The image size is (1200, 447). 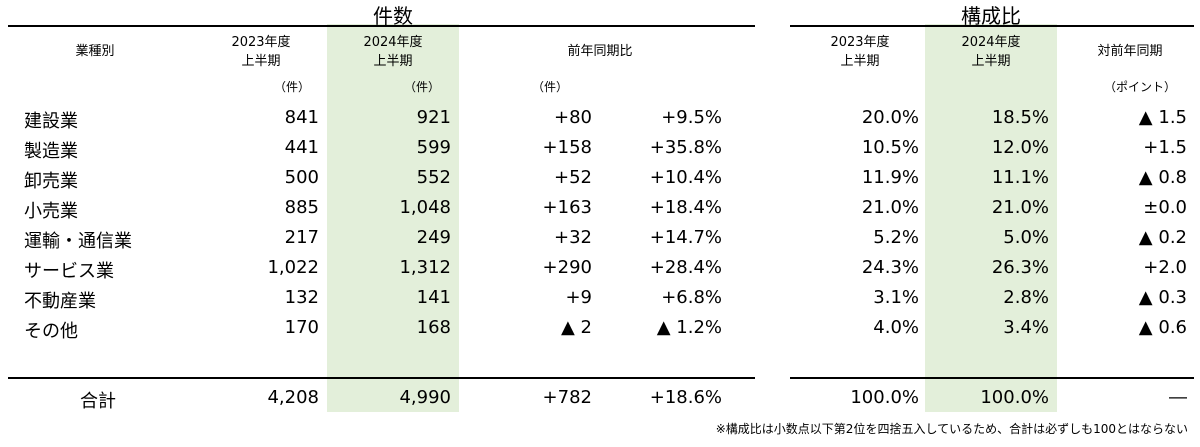 I want to click on row-industry: 卸売業, so click(x=51, y=181).